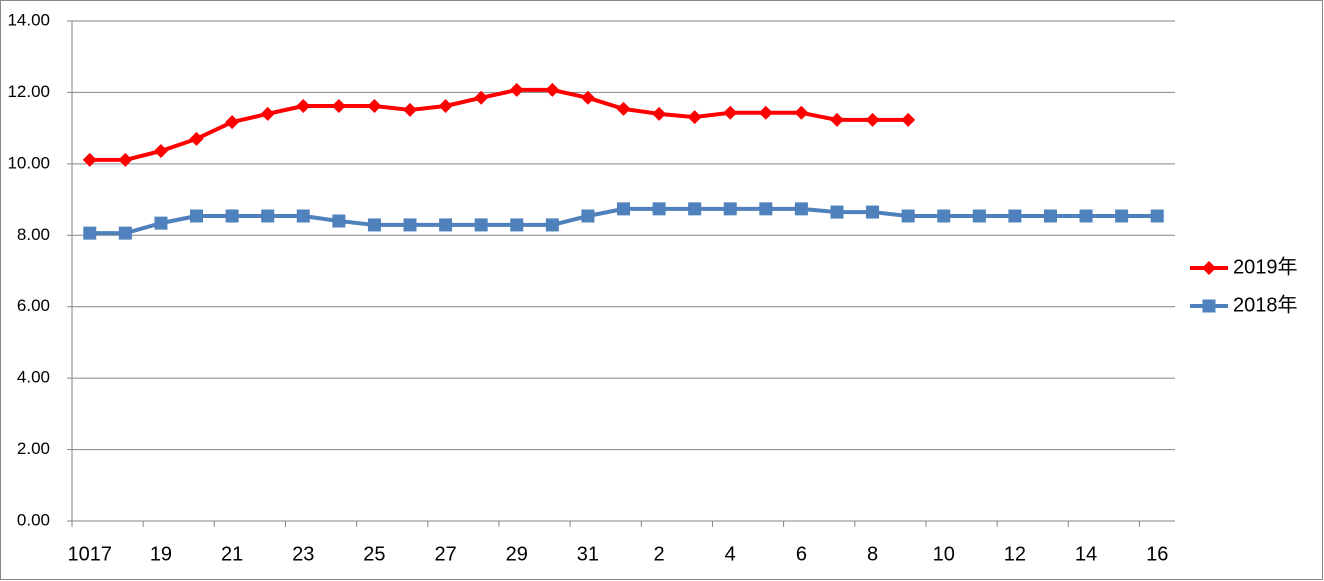  I want to click on x-tick-label: 19, so click(161, 554).